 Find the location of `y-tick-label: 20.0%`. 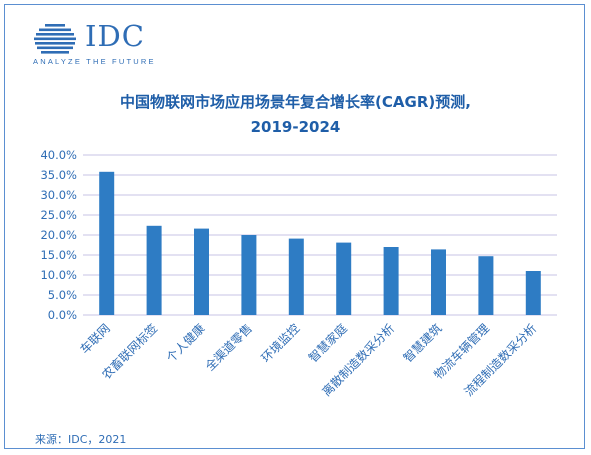

y-tick-label: 20.0% is located at coordinates (58, 235).